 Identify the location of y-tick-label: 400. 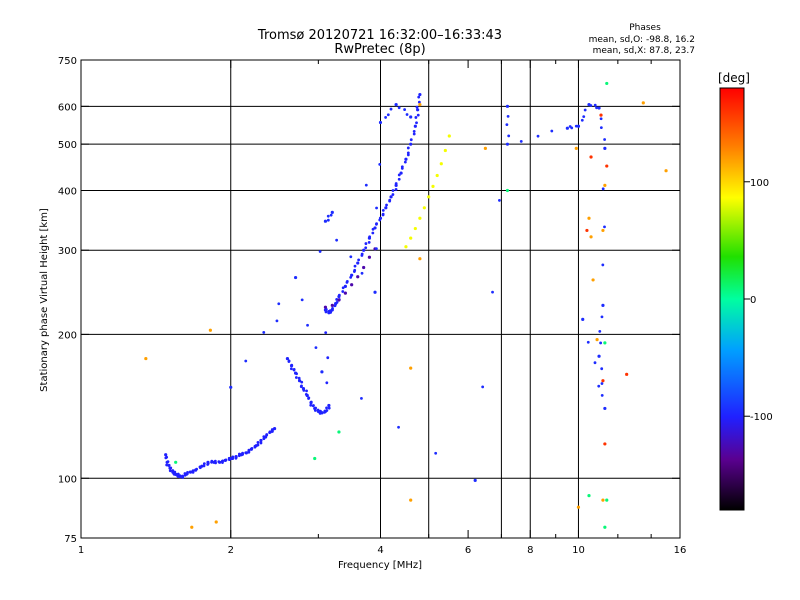
(67, 191).